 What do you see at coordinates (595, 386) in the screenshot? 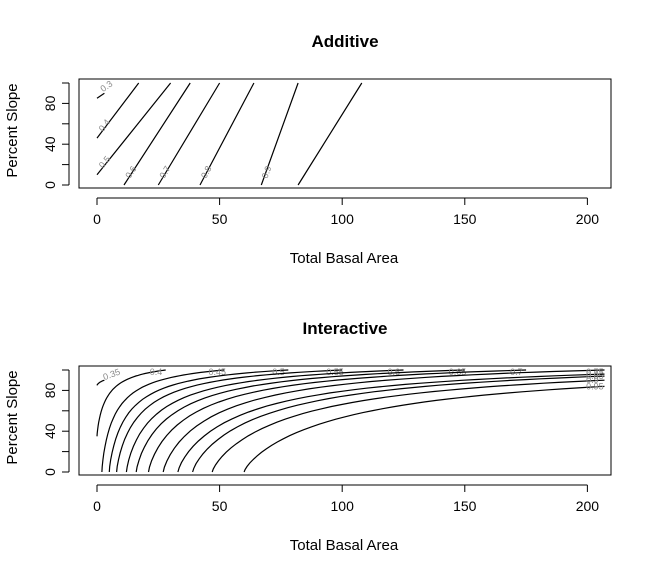
I see `contour-label: 0.95` at bounding box center [595, 386].